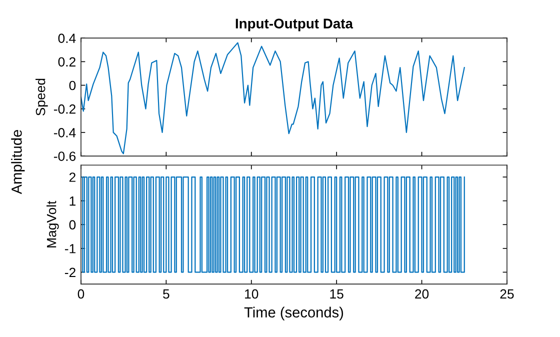 The width and height of the screenshot is (560, 337). I want to click on y-tick-label: -0.2, so click(65, 109).